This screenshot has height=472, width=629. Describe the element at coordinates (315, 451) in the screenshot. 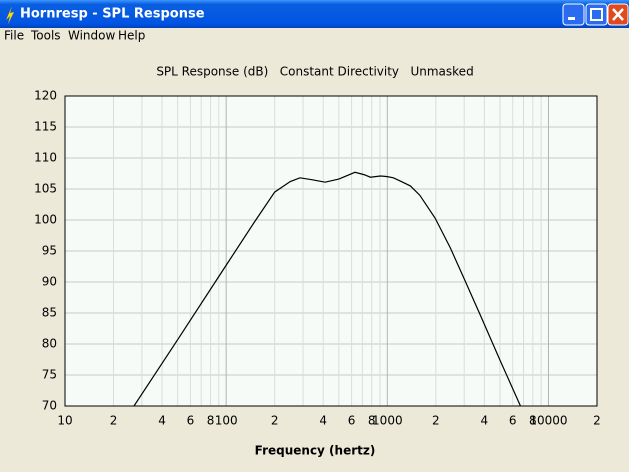

I see `x-axis-label: Frequency (hertz)` at that location.